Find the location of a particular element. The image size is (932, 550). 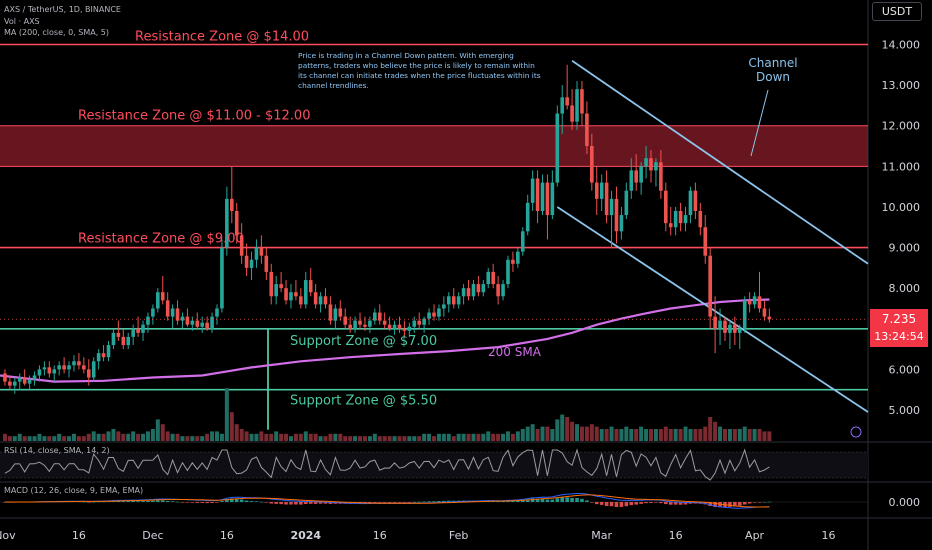

ma-header: MA (200, close, 0, SMA, 5) is located at coordinates (57, 32).